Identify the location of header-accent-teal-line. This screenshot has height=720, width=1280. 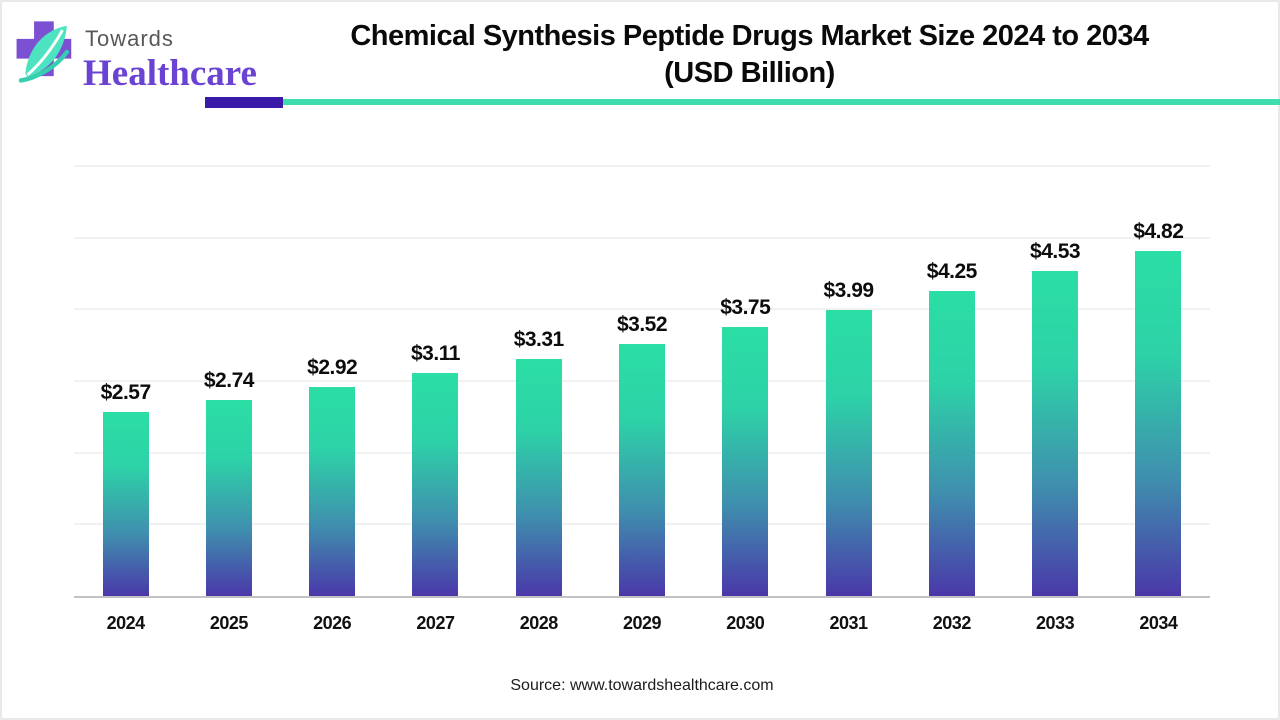
(781, 102).